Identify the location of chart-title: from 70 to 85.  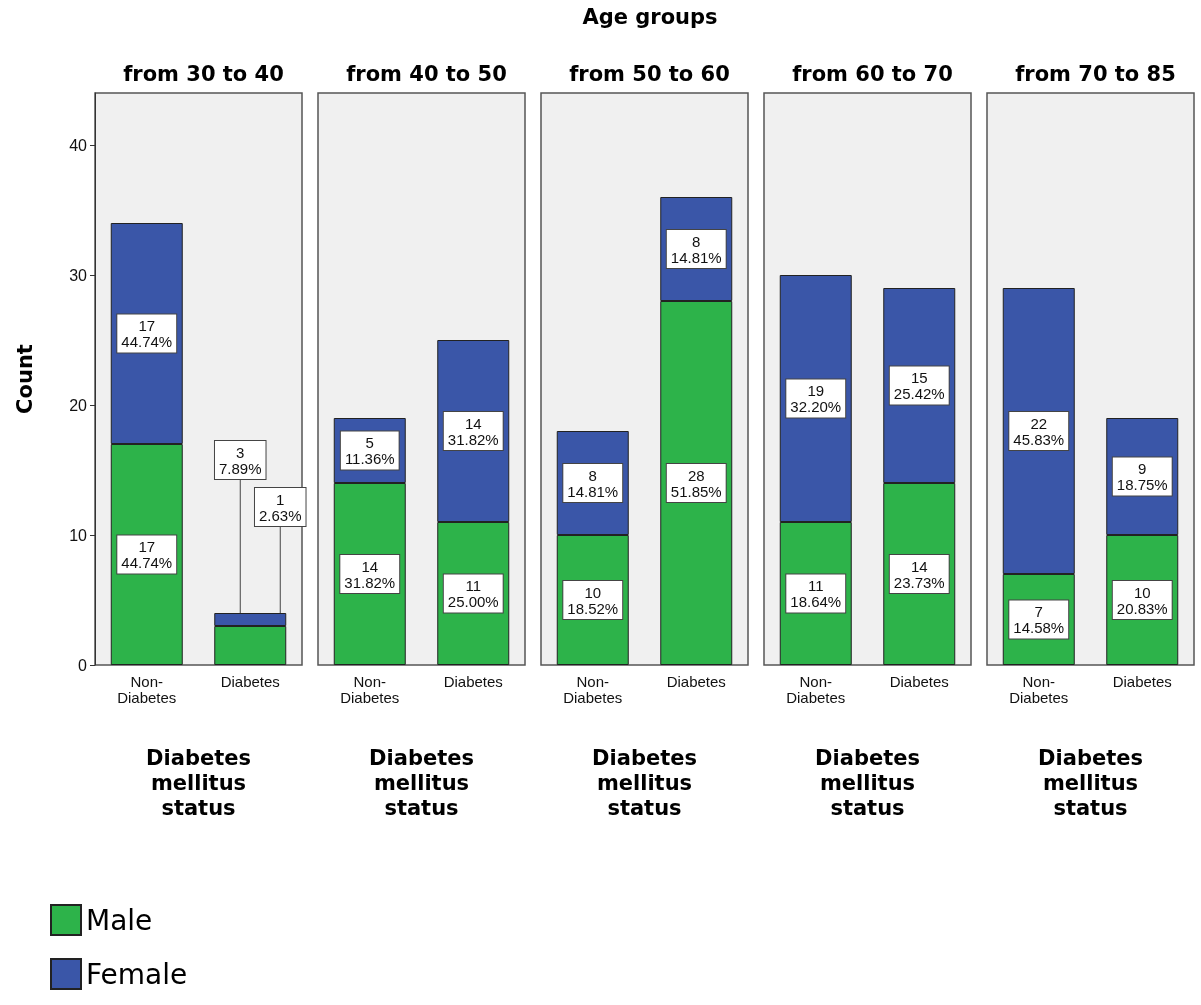
(1095, 73).